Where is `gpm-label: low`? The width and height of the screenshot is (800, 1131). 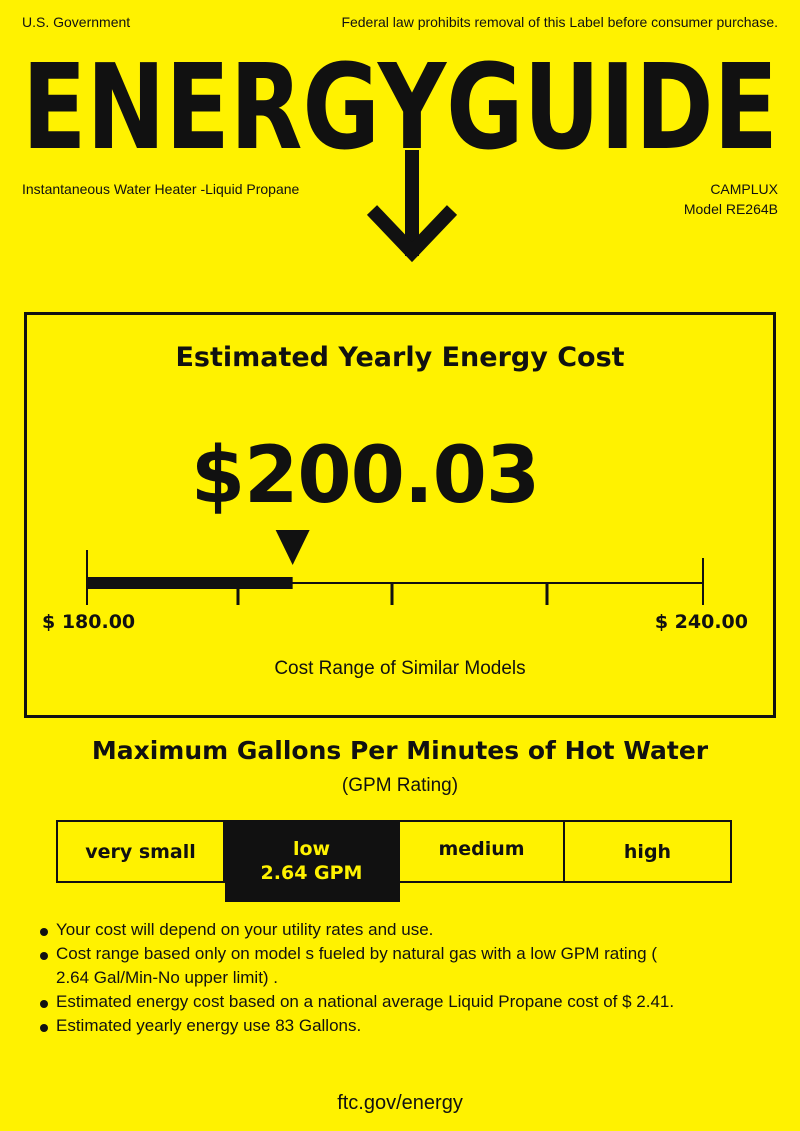
gpm-label: low is located at coordinates (311, 849).